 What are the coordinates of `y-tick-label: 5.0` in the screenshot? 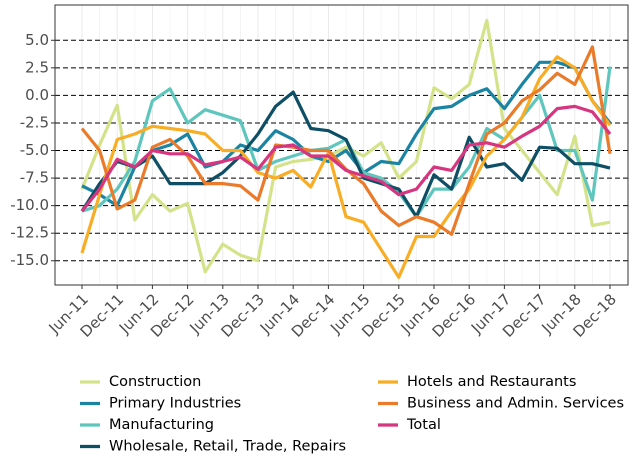 It's located at (37, 40).